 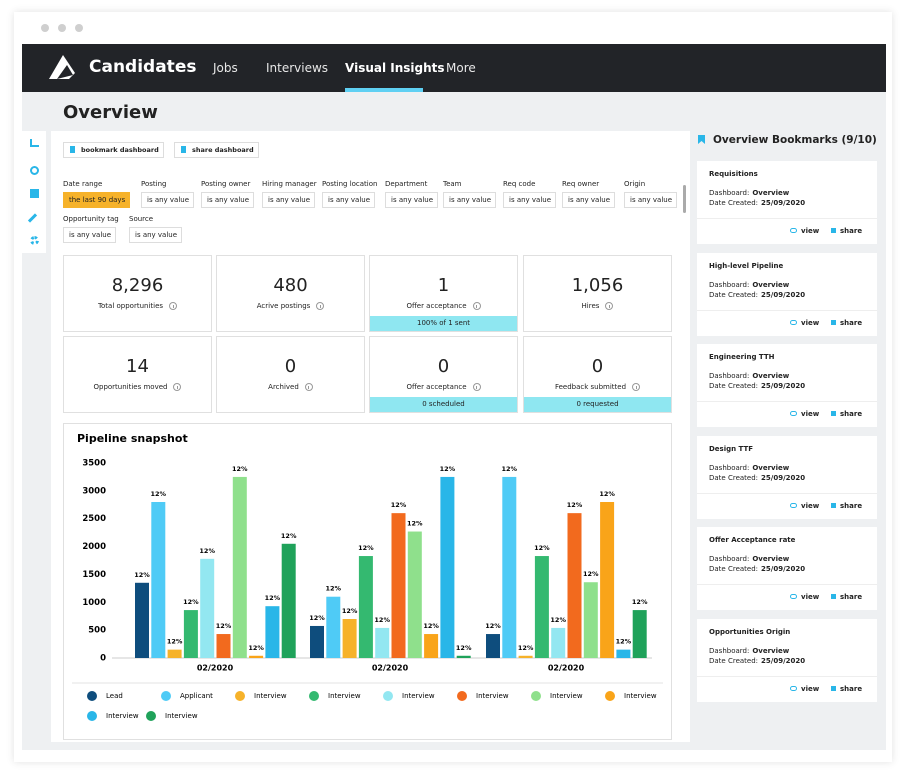 I want to click on bookmark-date: Date Created: 25/09/2020, so click(x=757, y=569).